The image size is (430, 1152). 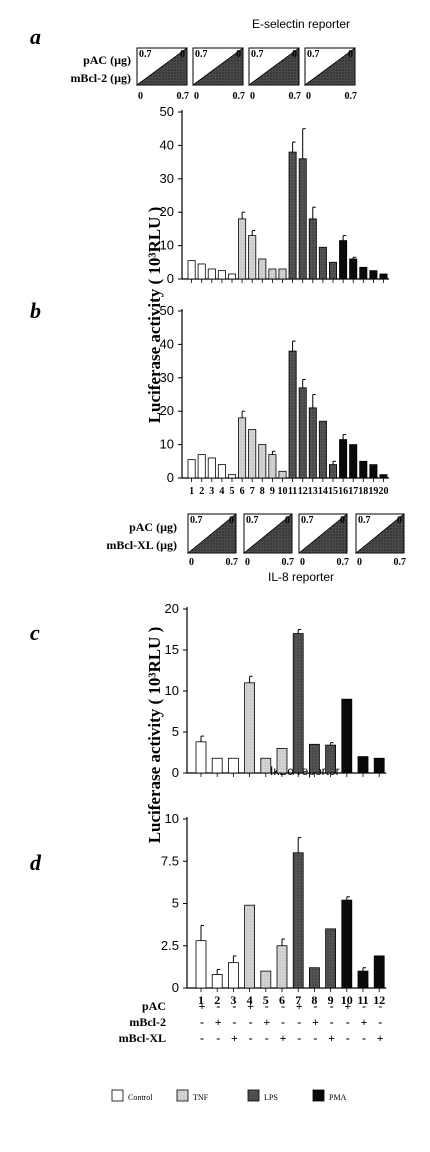 I want to click on treatment-table: + - - + - - + - - + - -- + - - + - - + - - + -- - + - - + - - + - - +, so click(x=291, y=1022).